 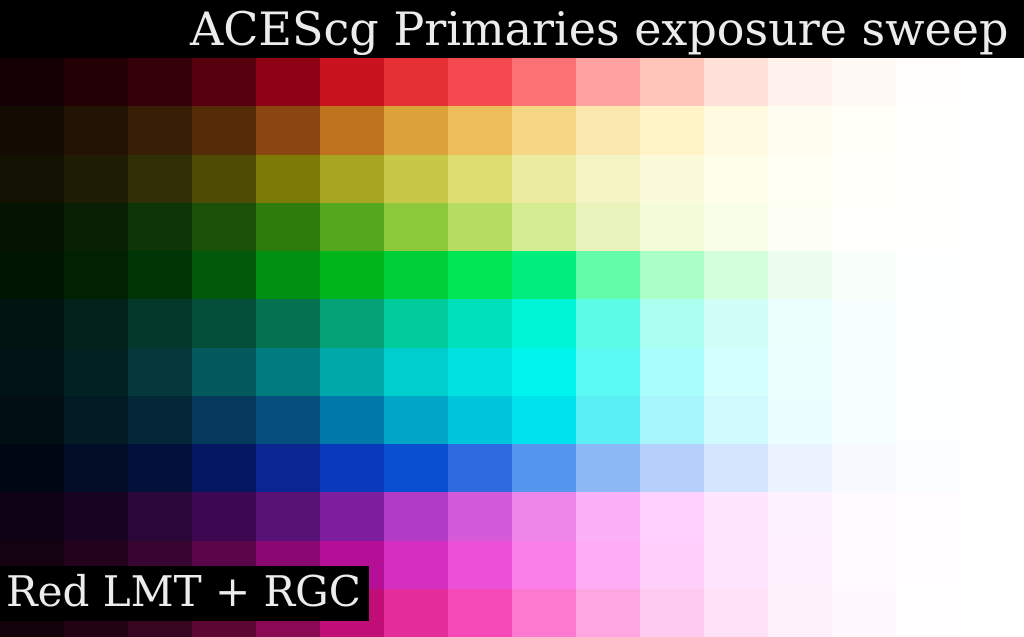 I want to click on lmt-label: Red LMT + RGC, so click(x=184, y=593).